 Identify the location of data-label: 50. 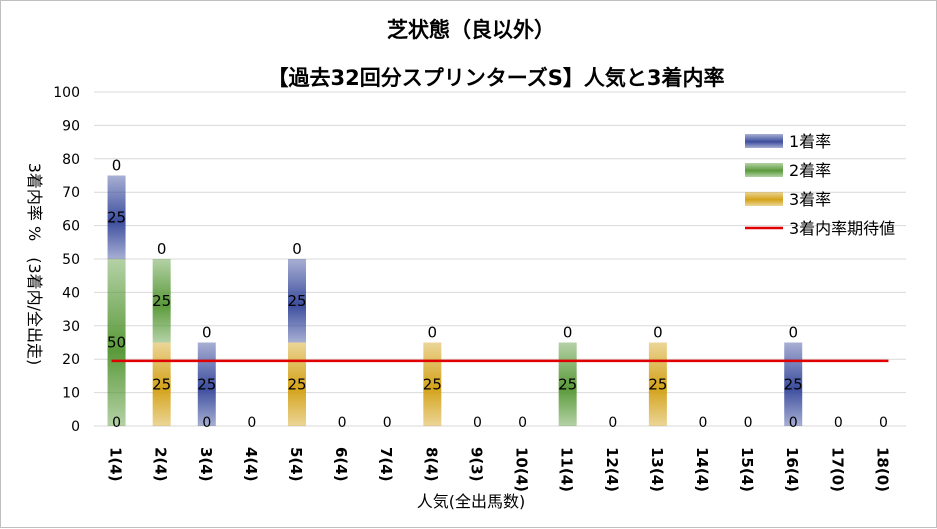
(116, 343).